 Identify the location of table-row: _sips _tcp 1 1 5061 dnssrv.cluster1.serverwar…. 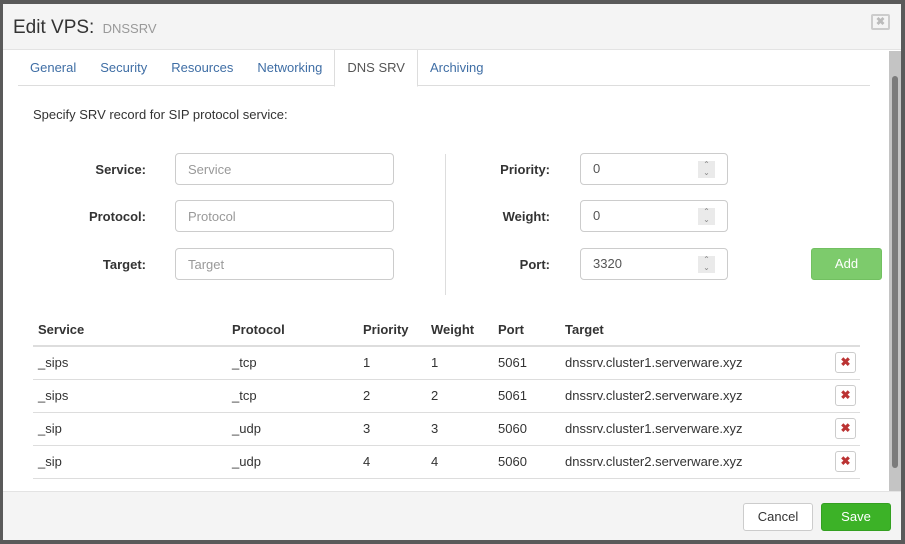
(446, 363).